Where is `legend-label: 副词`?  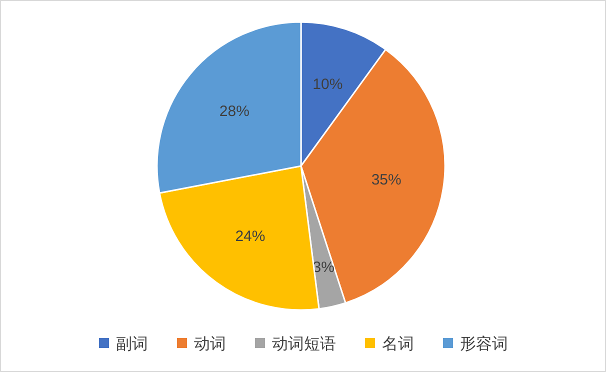
legend-label: 副词 is located at coordinates (132, 344).